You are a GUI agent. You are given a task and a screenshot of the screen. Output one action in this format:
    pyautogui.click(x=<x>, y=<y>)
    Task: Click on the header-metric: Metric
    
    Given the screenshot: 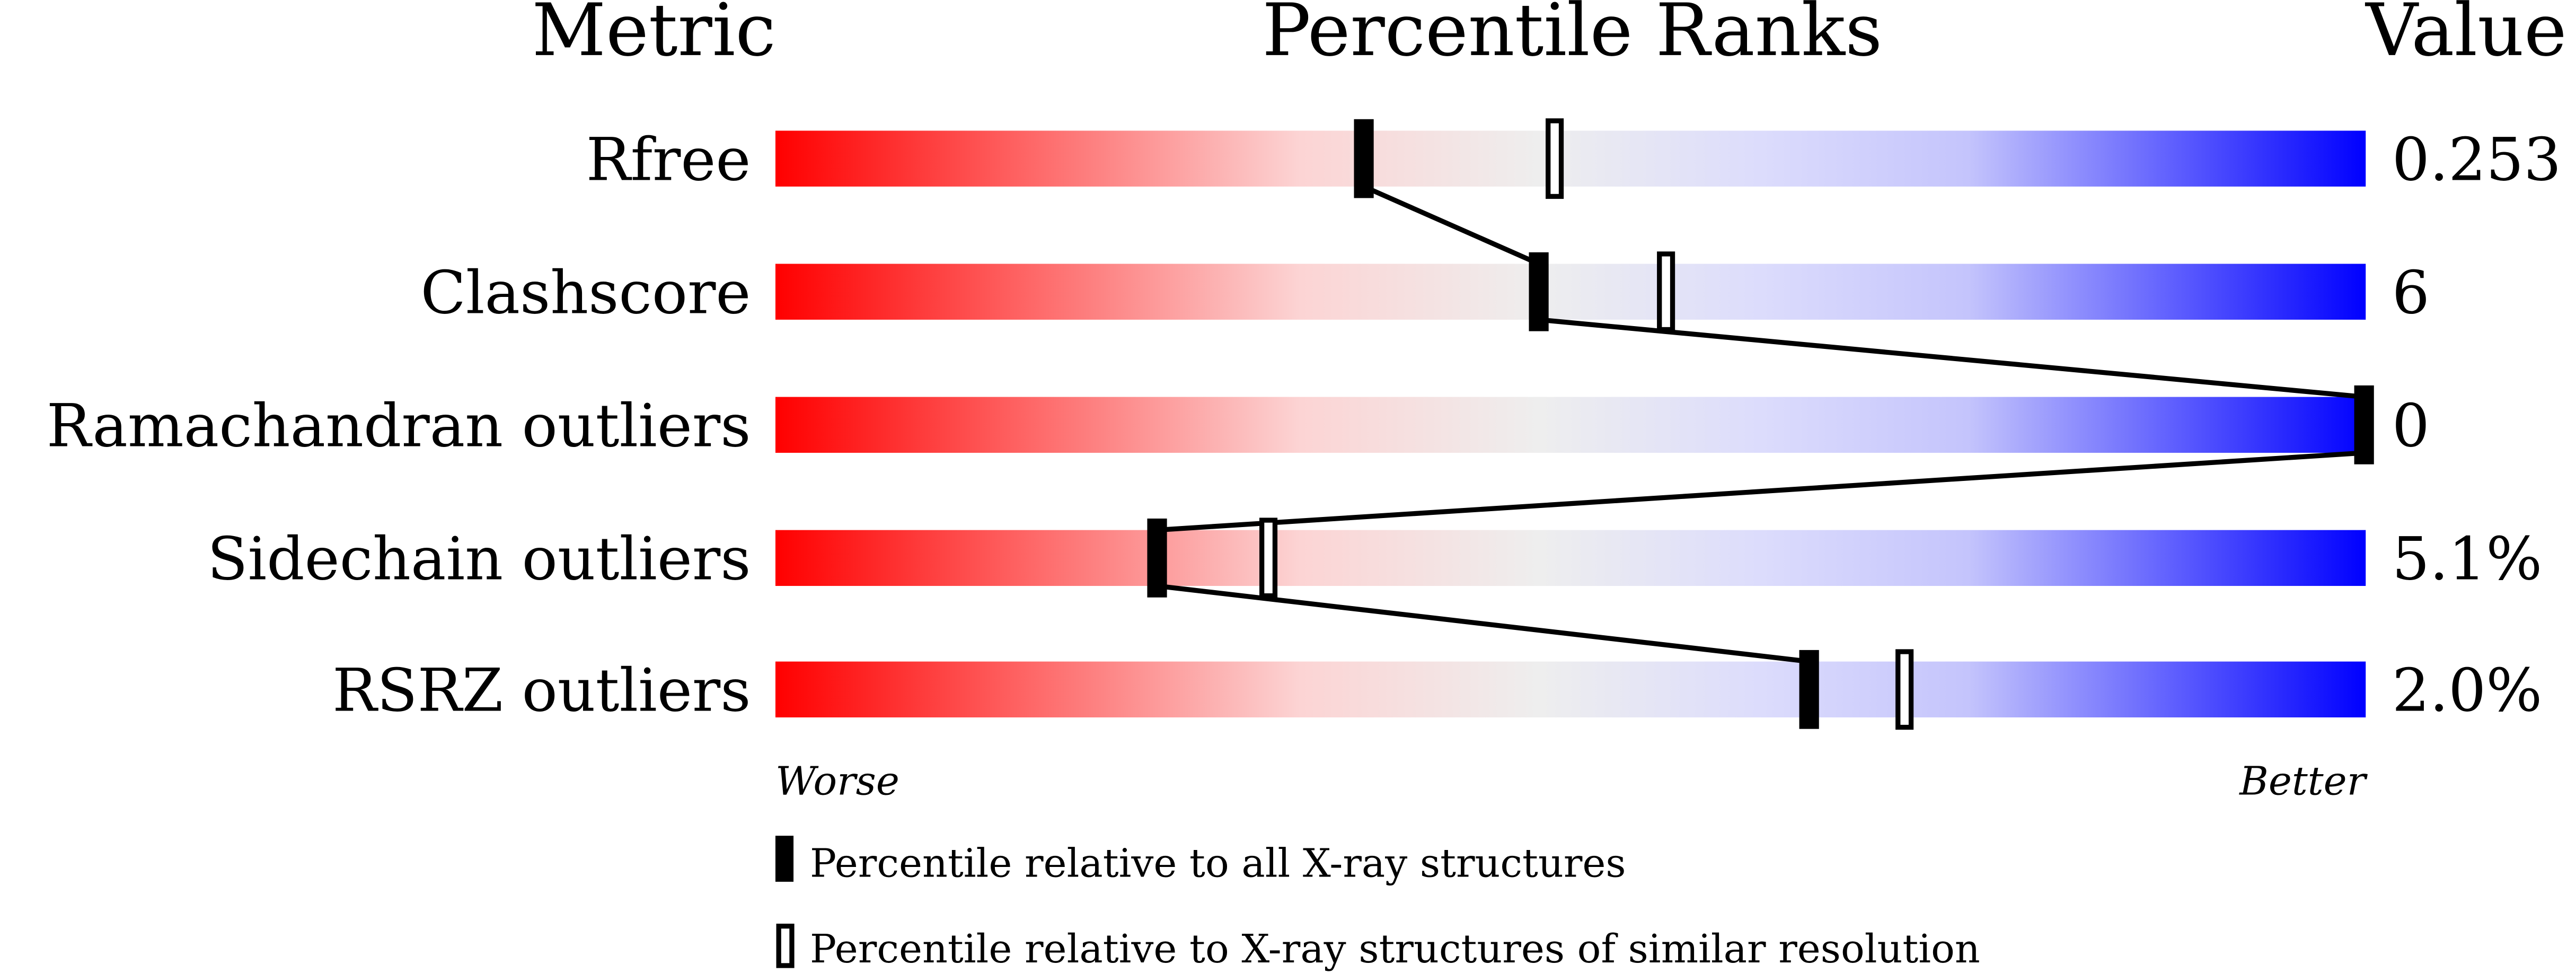 What is the action you would take?
    pyautogui.click(x=653, y=36)
    